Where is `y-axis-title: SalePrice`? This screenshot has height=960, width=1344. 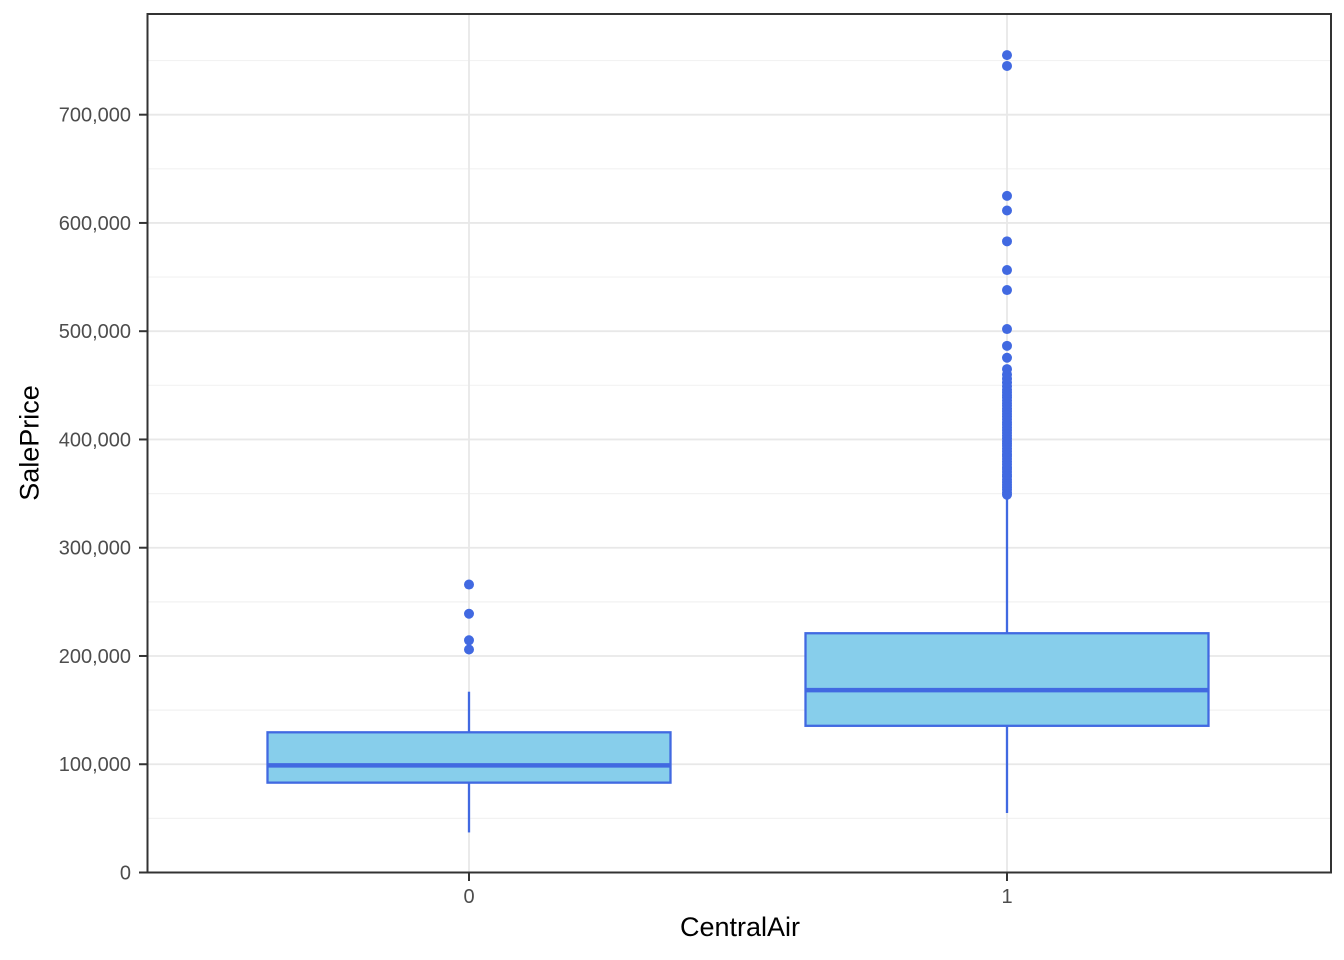 y-axis-title: SalePrice is located at coordinates (29, 443).